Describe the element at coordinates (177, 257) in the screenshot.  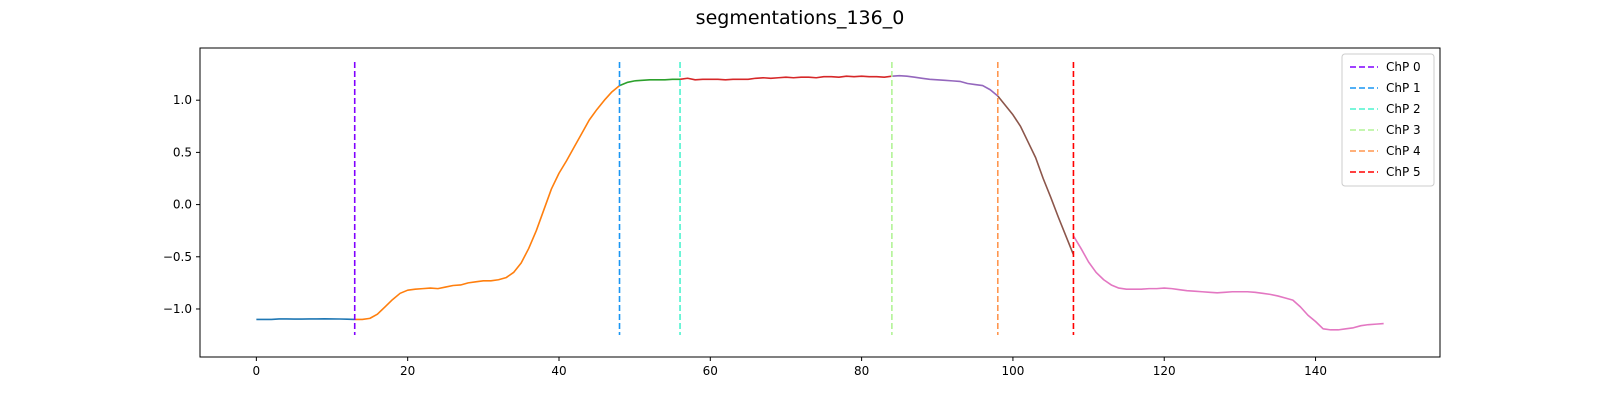
I see `y-tick-label: −0.5` at that location.